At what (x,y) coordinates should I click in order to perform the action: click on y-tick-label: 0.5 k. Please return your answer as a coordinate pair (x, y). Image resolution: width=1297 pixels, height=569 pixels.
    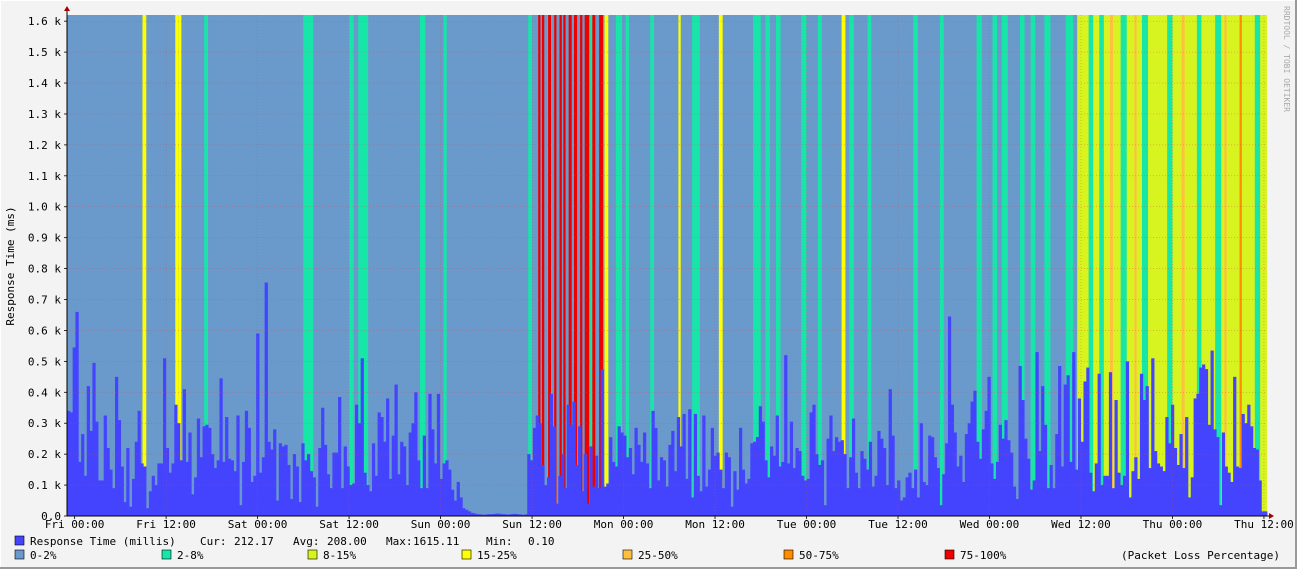
    Looking at the image, I should click on (44, 361).